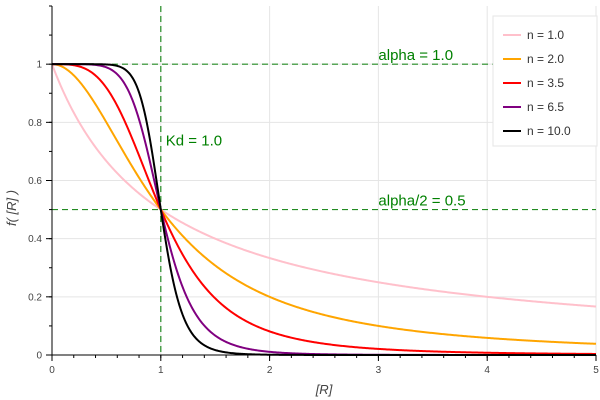 Image resolution: width=600 pixels, height=400 pixels. Describe the element at coordinates (11, 208) in the screenshot. I see `y-axis-label: f( [R] )` at that location.